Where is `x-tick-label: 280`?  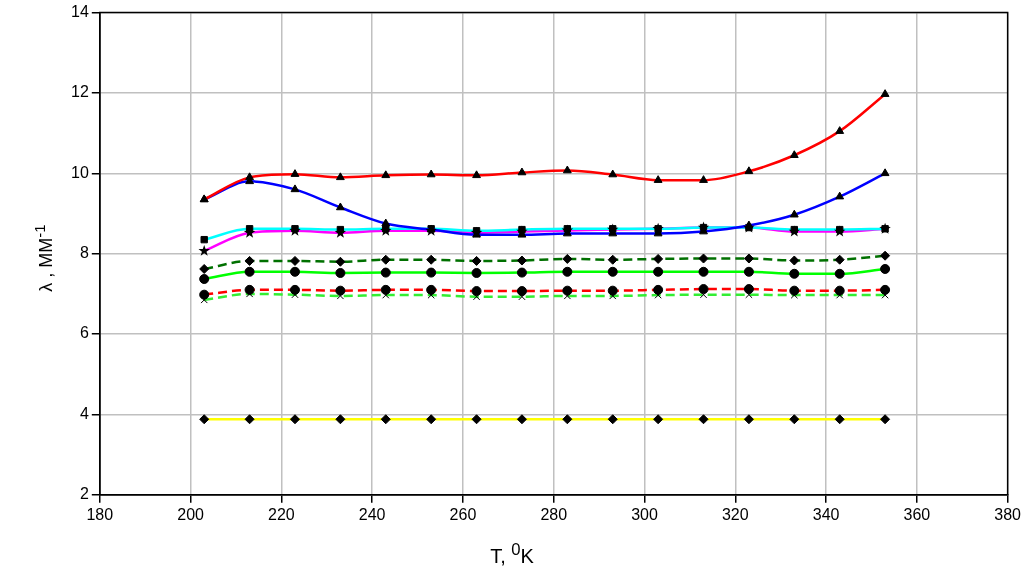 x-tick-label: 280 is located at coordinates (554, 514).